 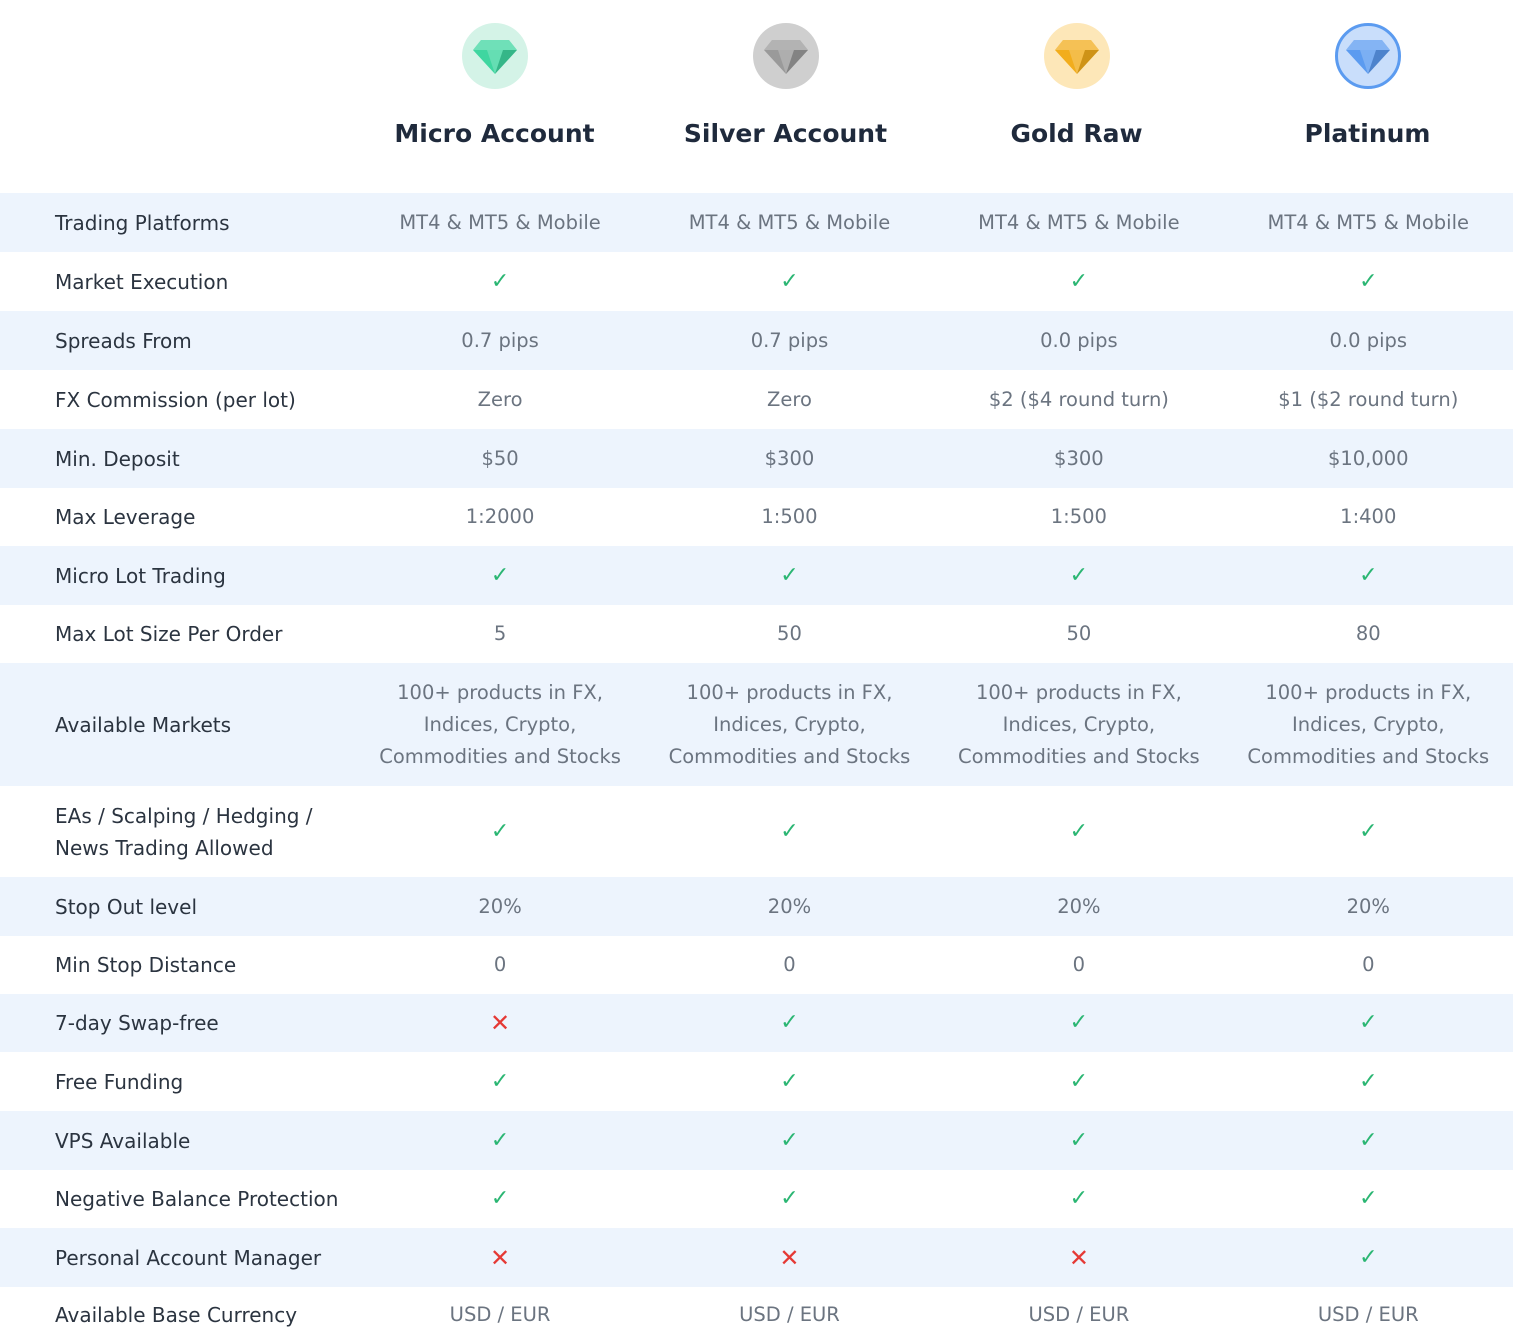 I want to click on row-label: 7-day Swap-free, so click(x=137, y=1023).